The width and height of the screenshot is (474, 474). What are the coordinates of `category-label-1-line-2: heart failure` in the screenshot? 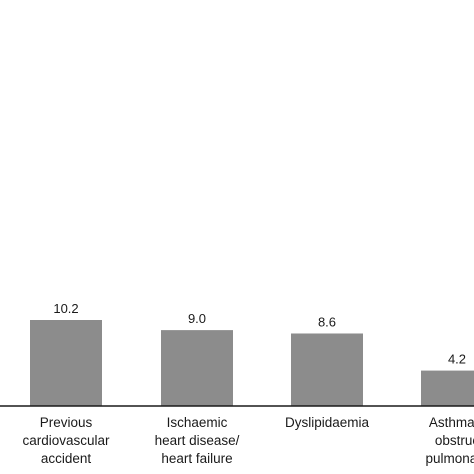 It's located at (196, 458).